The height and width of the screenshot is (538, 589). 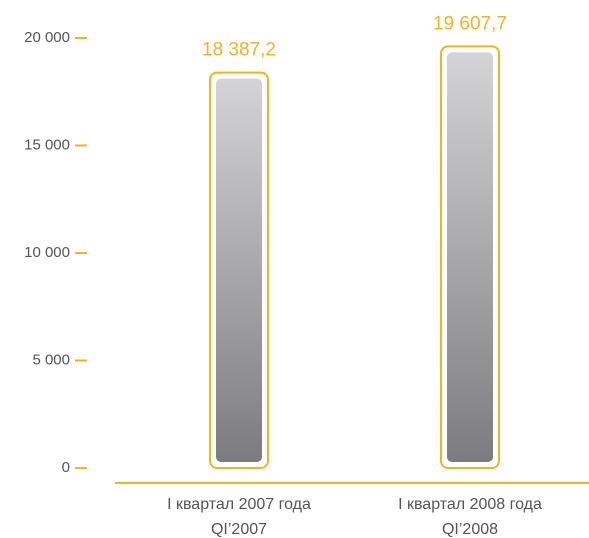 What do you see at coordinates (470, 504) in the screenshot?
I see `x-tick-label: I квартал 2008 года` at bounding box center [470, 504].